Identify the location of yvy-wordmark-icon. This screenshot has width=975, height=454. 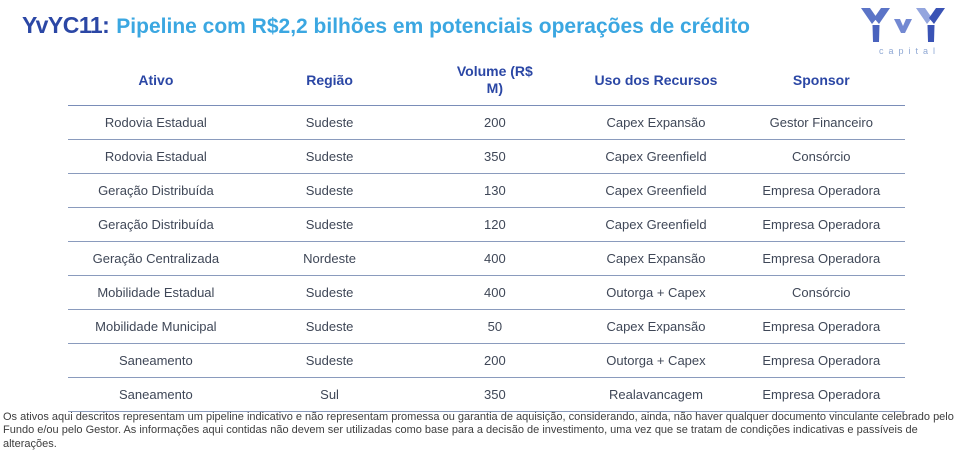
(903, 25).